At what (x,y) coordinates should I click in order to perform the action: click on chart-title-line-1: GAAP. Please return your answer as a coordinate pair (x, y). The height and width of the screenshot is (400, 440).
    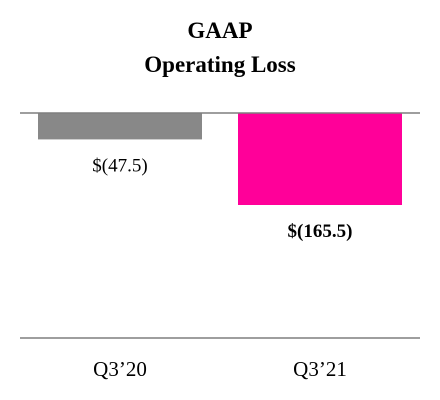
    Looking at the image, I should click on (220, 30).